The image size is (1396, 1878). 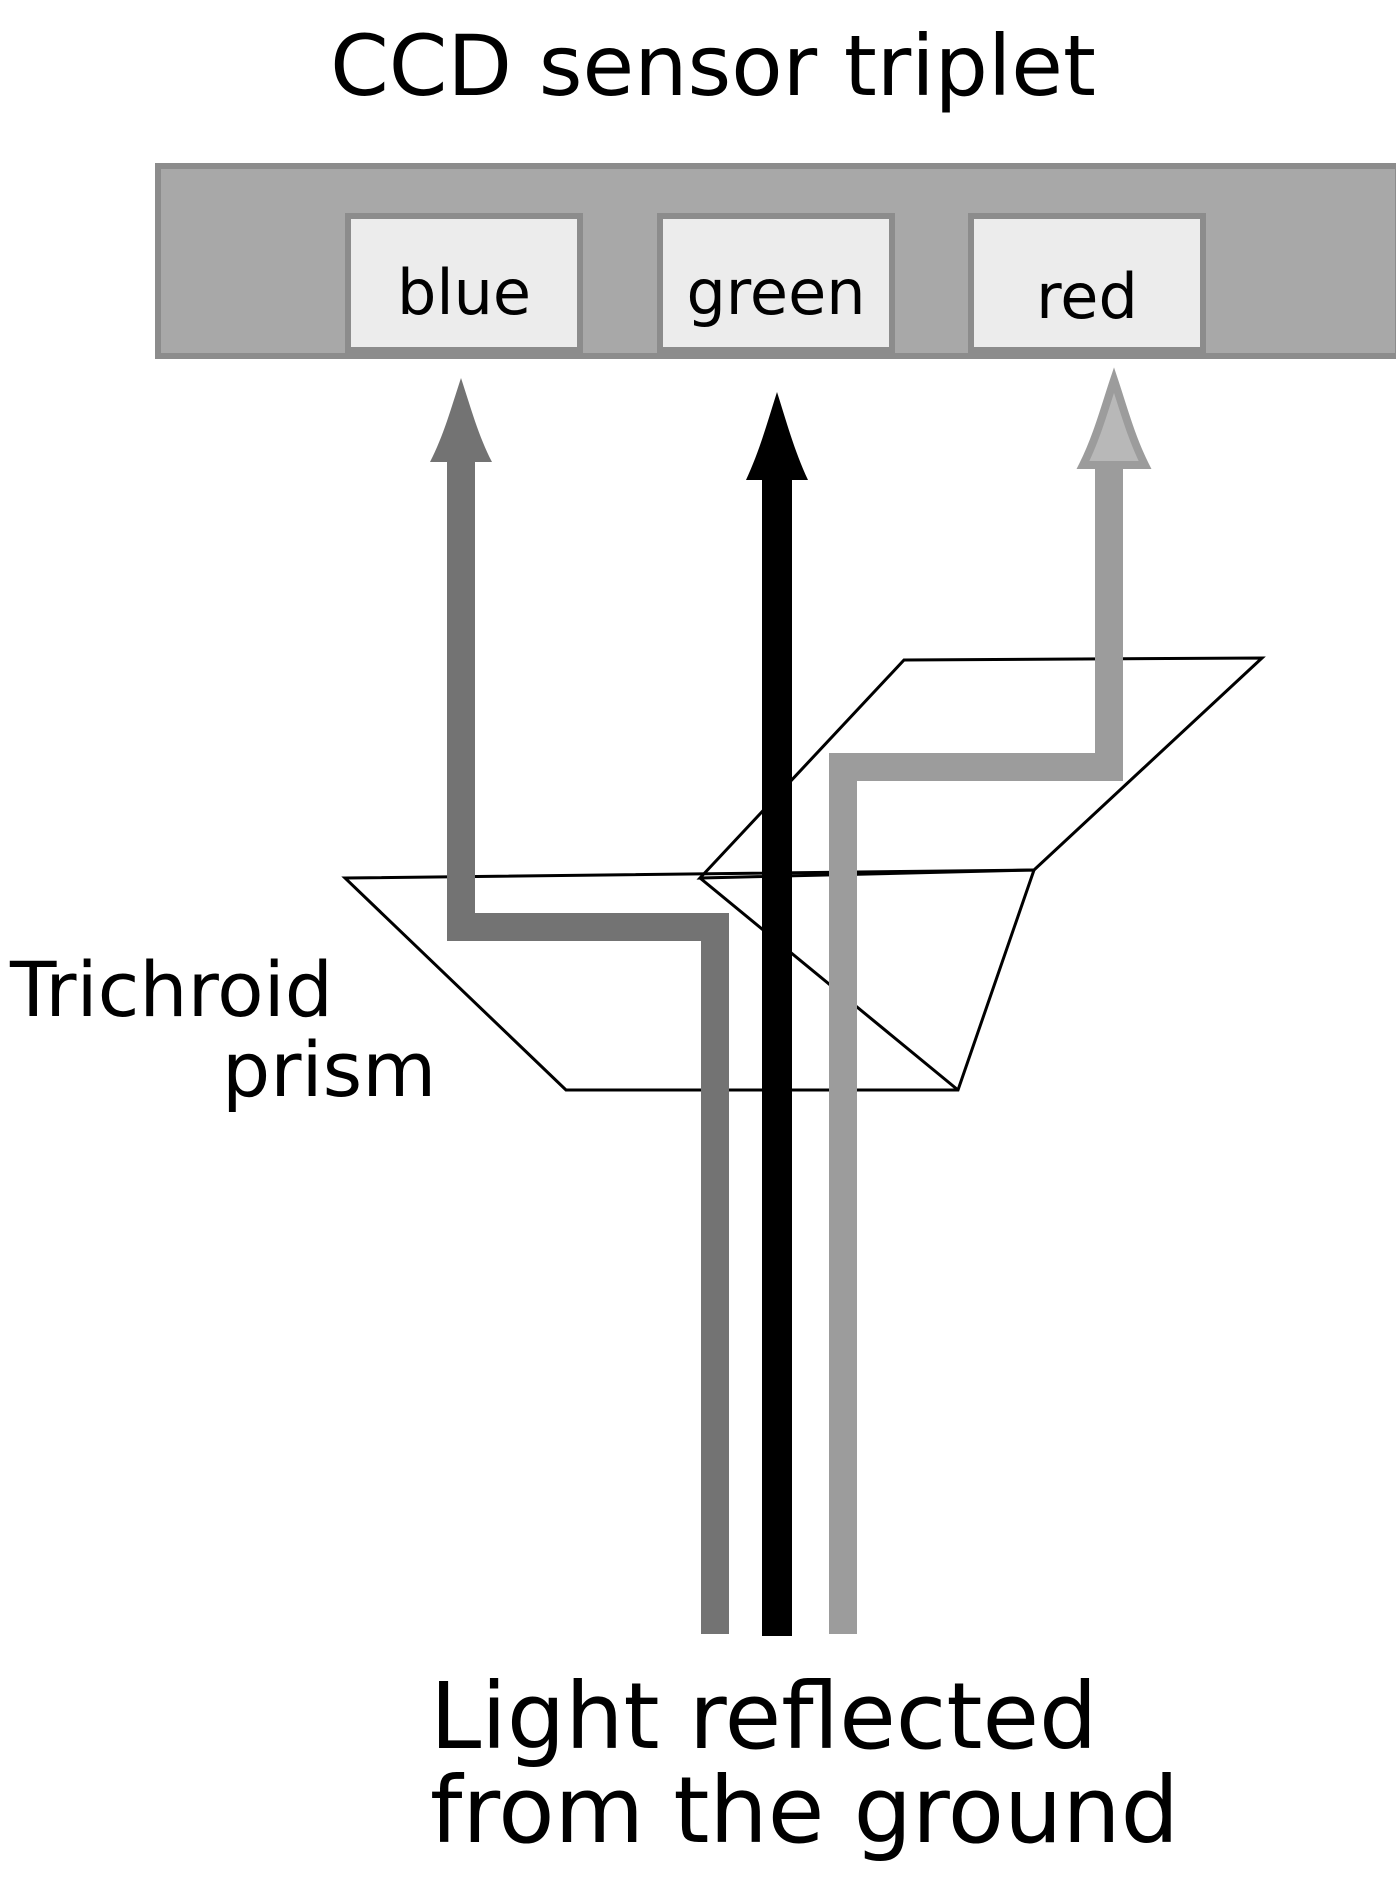 I want to click on light-source-line2: from the ground, so click(x=805, y=1810).